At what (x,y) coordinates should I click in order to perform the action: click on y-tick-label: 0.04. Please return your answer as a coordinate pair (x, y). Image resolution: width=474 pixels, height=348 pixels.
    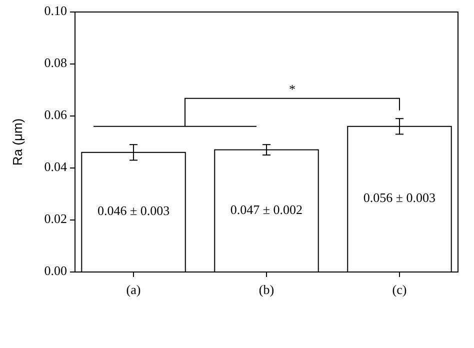
    Looking at the image, I should click on (56, 166).